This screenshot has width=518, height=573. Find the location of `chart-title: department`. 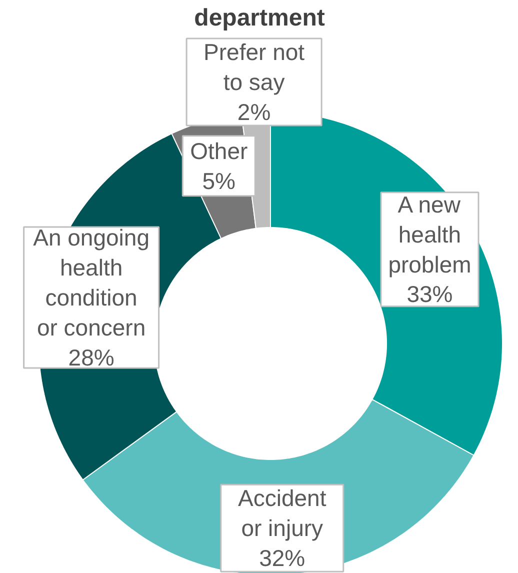

chart-title: department is located at coordinates (259, 18).